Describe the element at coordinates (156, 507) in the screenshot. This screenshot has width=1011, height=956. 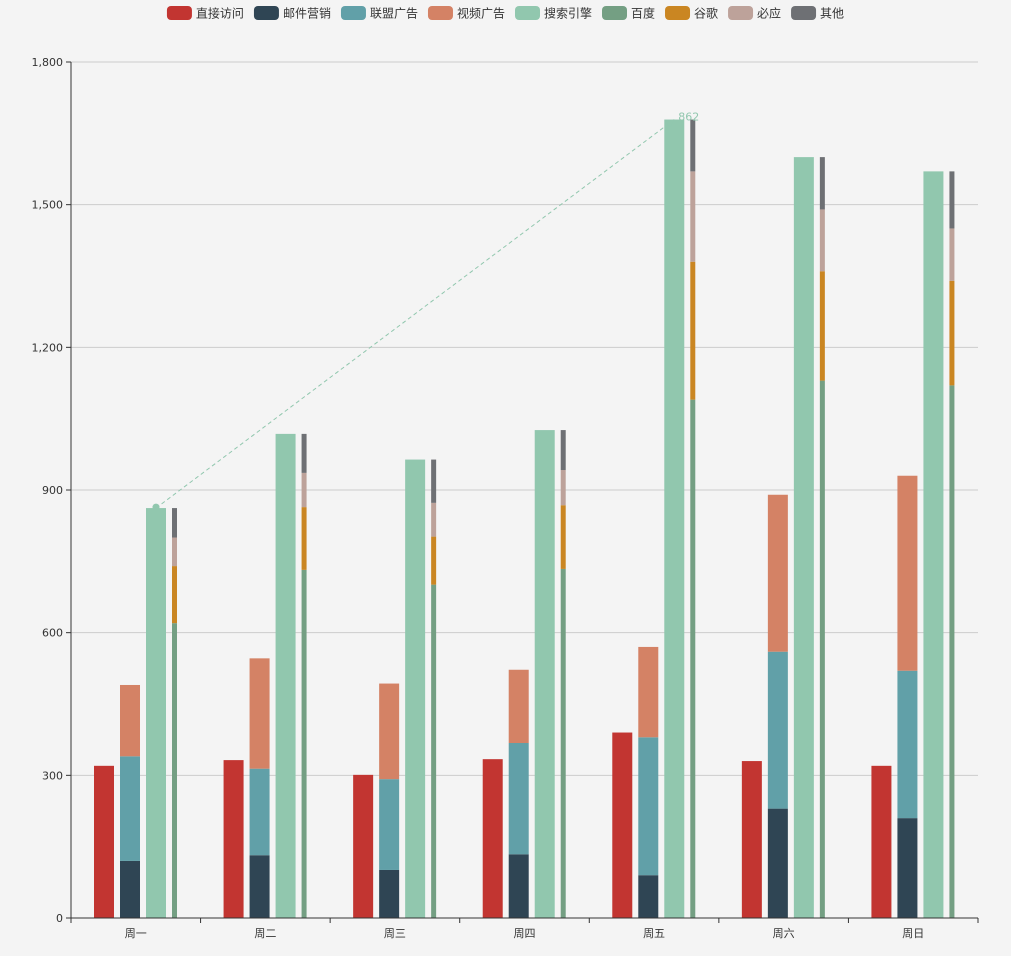
I see `mark-line-start-symbol` at that location.